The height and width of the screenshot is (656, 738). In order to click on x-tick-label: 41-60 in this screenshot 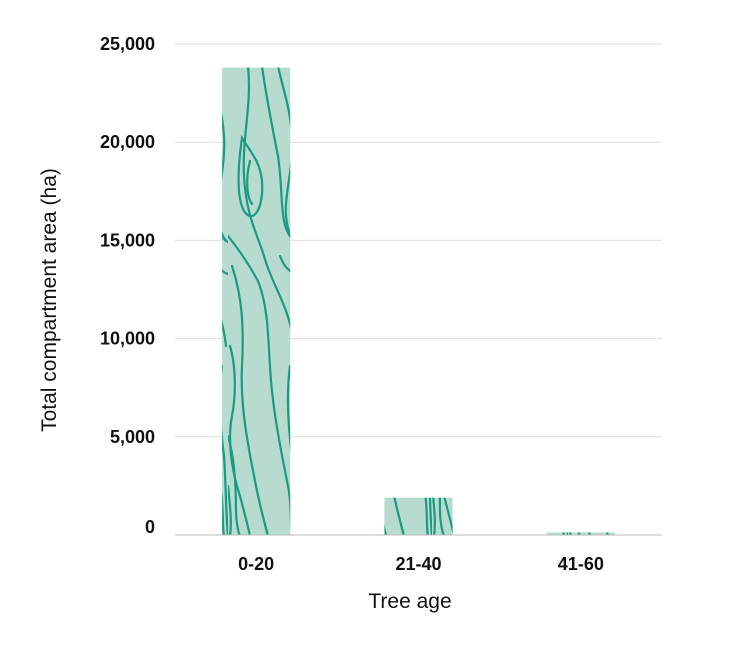, I will do `click(581, 564)`.